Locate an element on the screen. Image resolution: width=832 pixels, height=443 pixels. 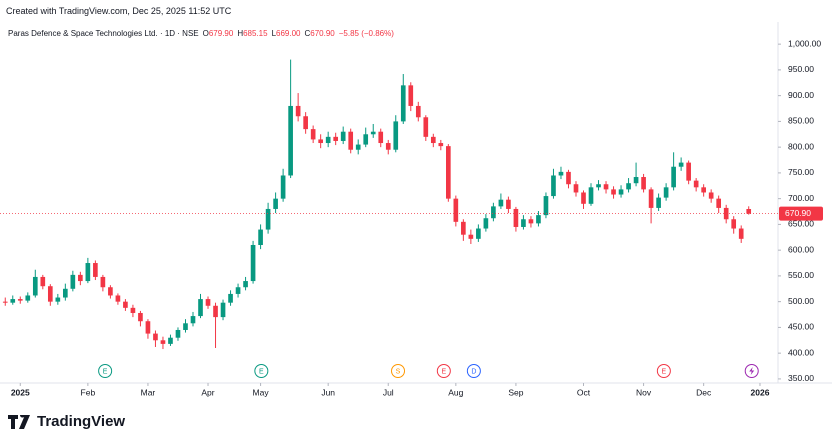
ohlc-item: H685.15 is located at coordinates (252, 33).